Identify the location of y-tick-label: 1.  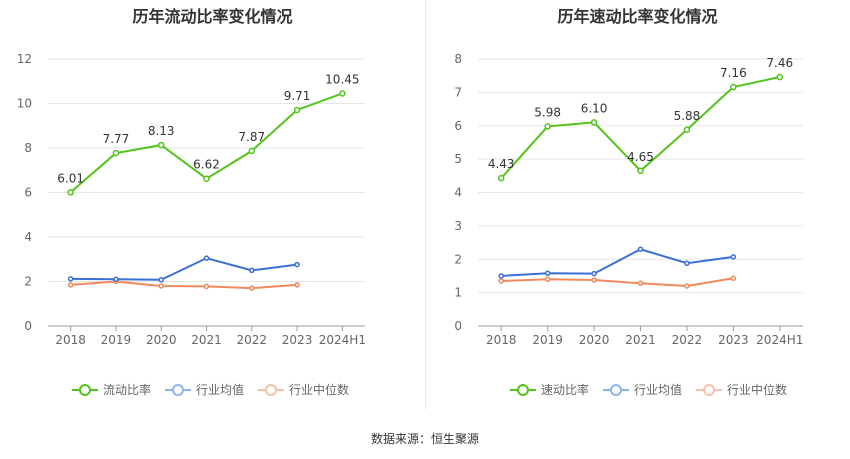
(458, 293).